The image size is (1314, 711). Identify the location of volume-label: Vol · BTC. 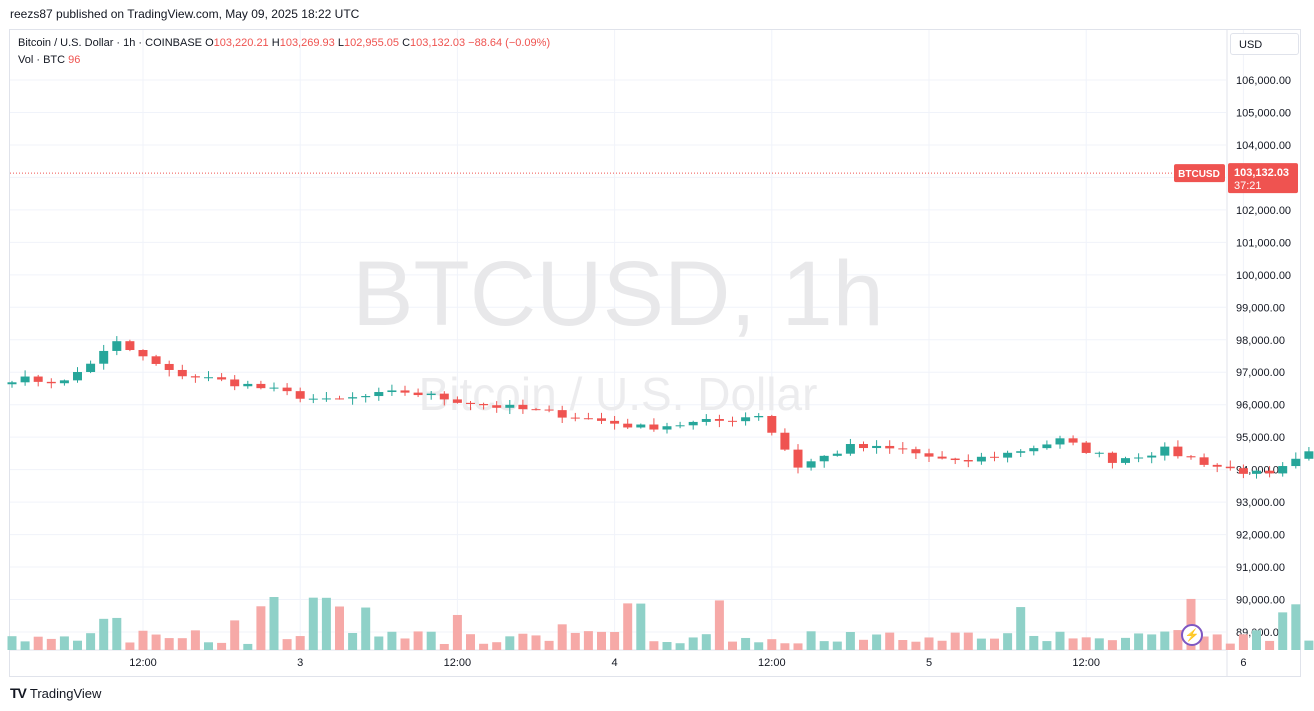
(42, 60).